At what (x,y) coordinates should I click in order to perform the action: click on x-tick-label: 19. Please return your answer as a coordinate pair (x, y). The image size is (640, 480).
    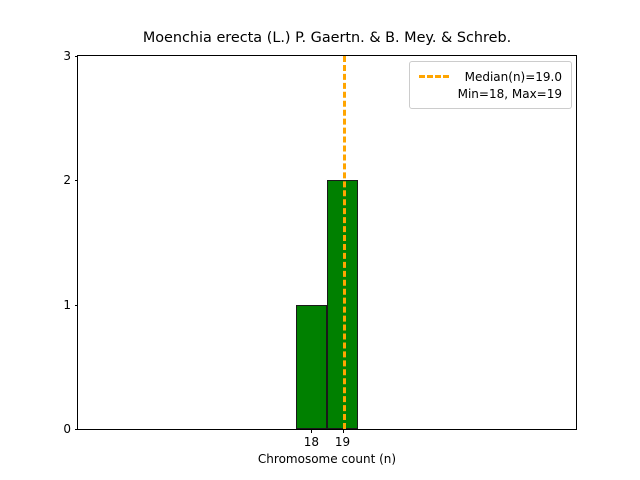
    Looking at the image, I should click on (342, 442).